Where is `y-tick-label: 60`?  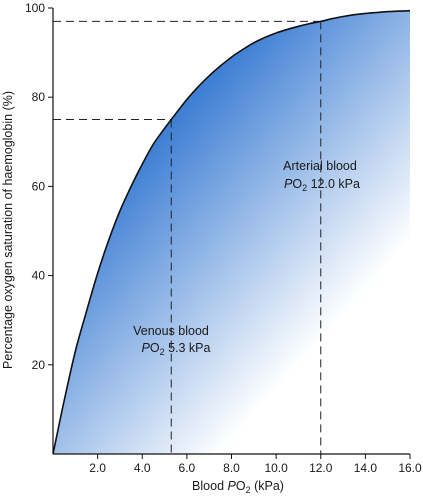
y-tick-label: 60 is located at coordinates (39, 186).